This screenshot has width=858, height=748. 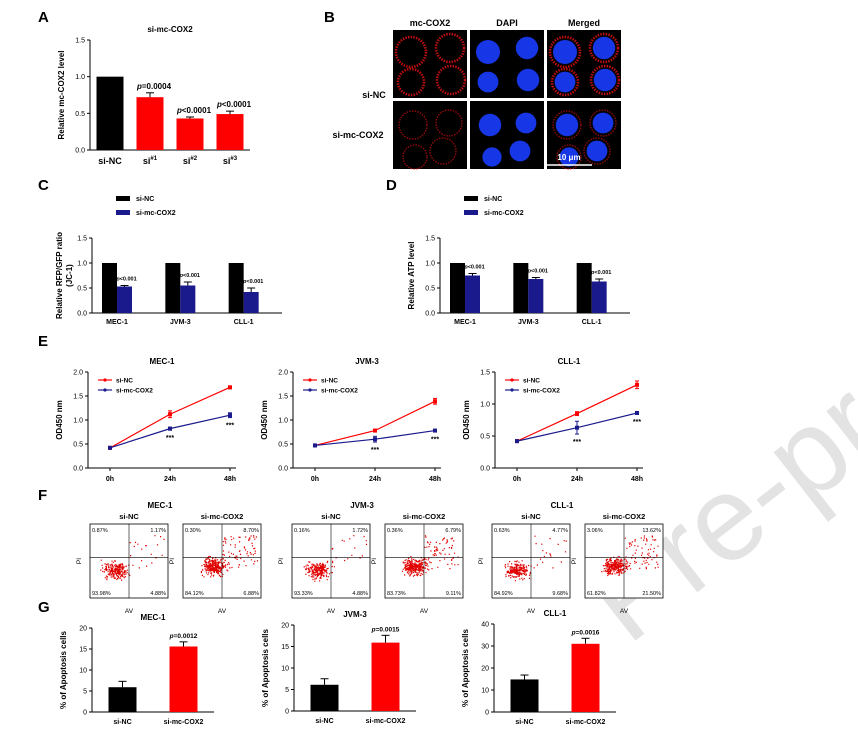 I want to click on legend-label-si-mc-cox2: si-mc-COX2, so click(x=504, y=213).